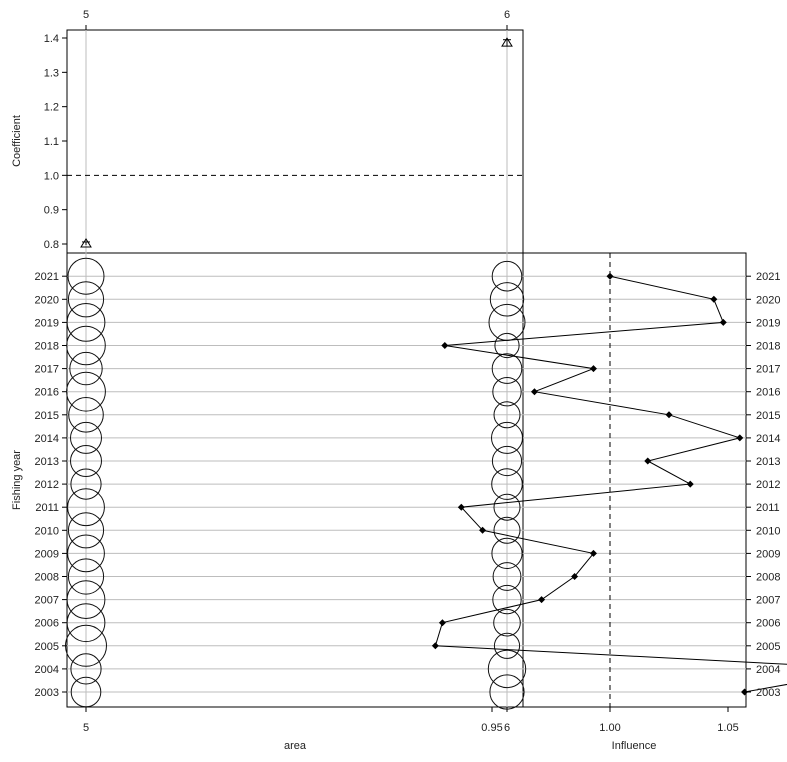 Image resolution: width=787 pixels, height=762 pixels. What do you see at coordinates (86, 728) in the screenshot?
I see `bottom-category-tick-label: 5` at bounding box center [86, 728].